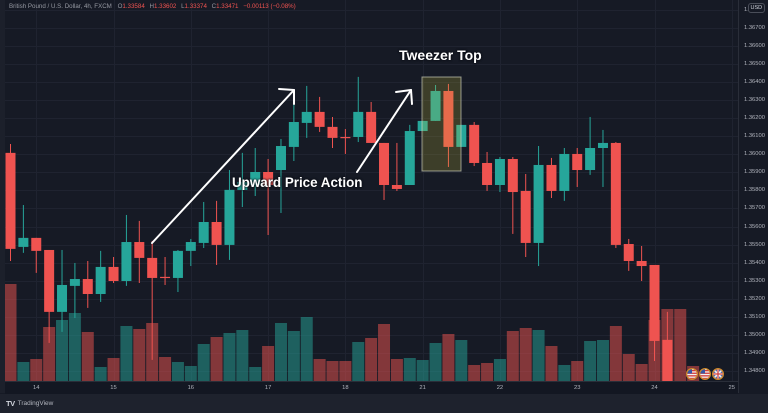 This screenshot has width=768, height=413. I want to click on price-tick-label: 1.36000, so click(754, 154).